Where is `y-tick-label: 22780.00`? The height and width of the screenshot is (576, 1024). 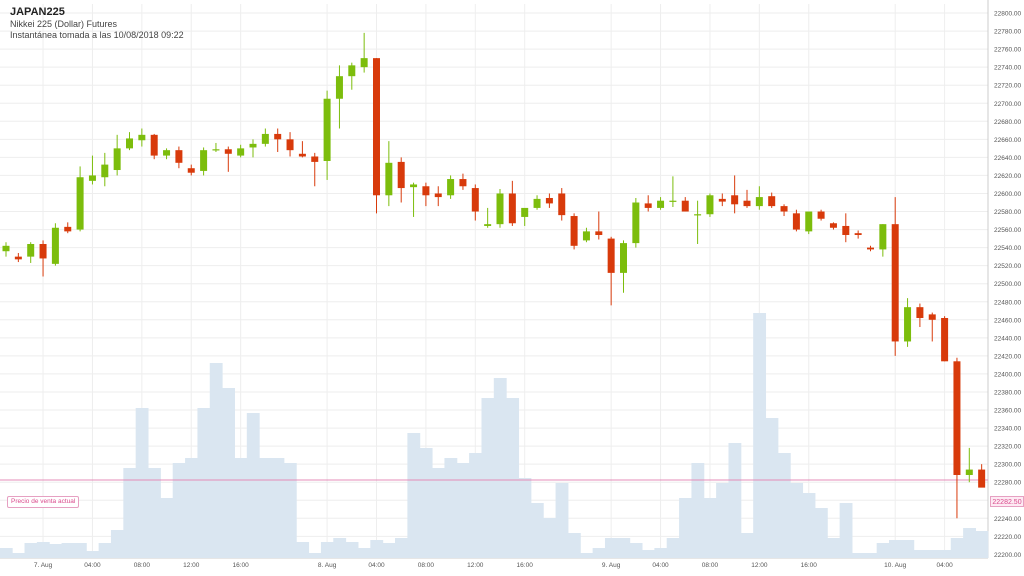
y-tick-label: 22780.00 is located at coordinates (1007, 32).